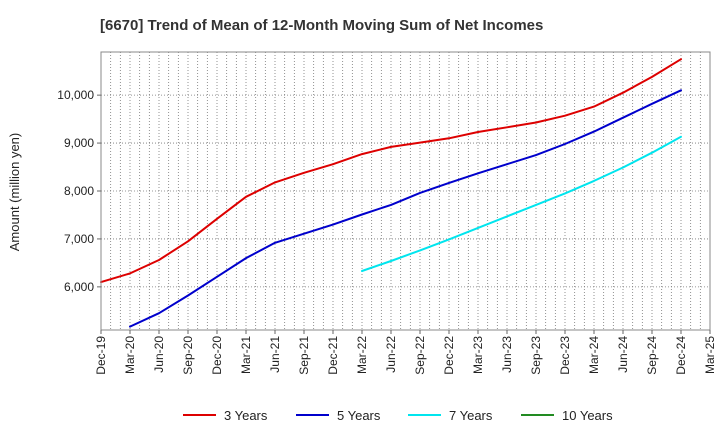  What do you see at coordinates (565, 355) in the screenshot?
I see `x-tick-label: Dec-23` at bounding box center [565, 355].